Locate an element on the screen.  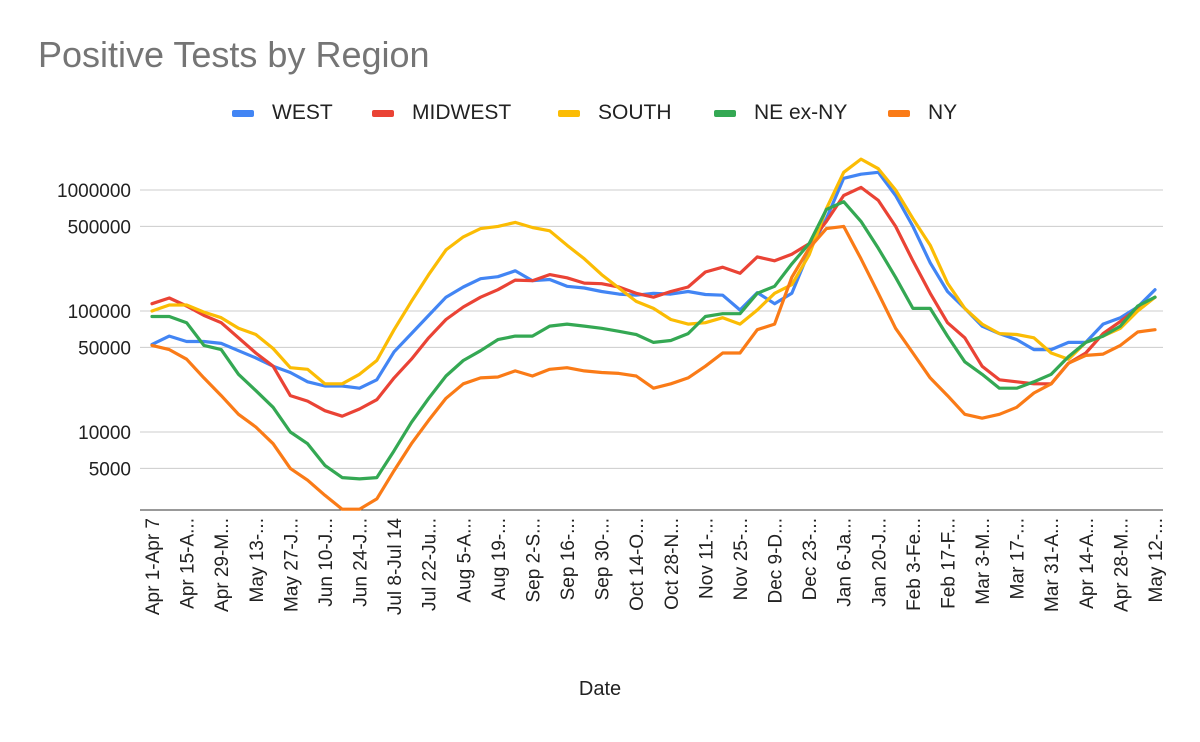
x-tick-label: Apr 1-Apr 7 is located at coordinates (153, 566).